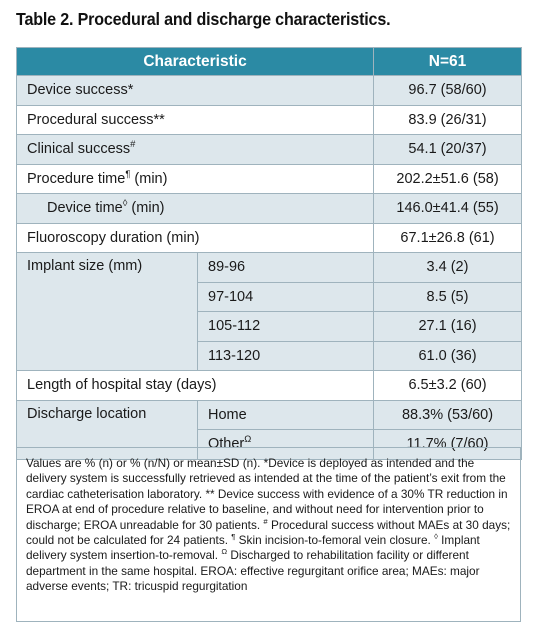 The width and height of the screenshot is (538, 639). Describe the element at coordinates (79, 149) in the screenshot. I see `row-label-text: Clinical success` at that location.